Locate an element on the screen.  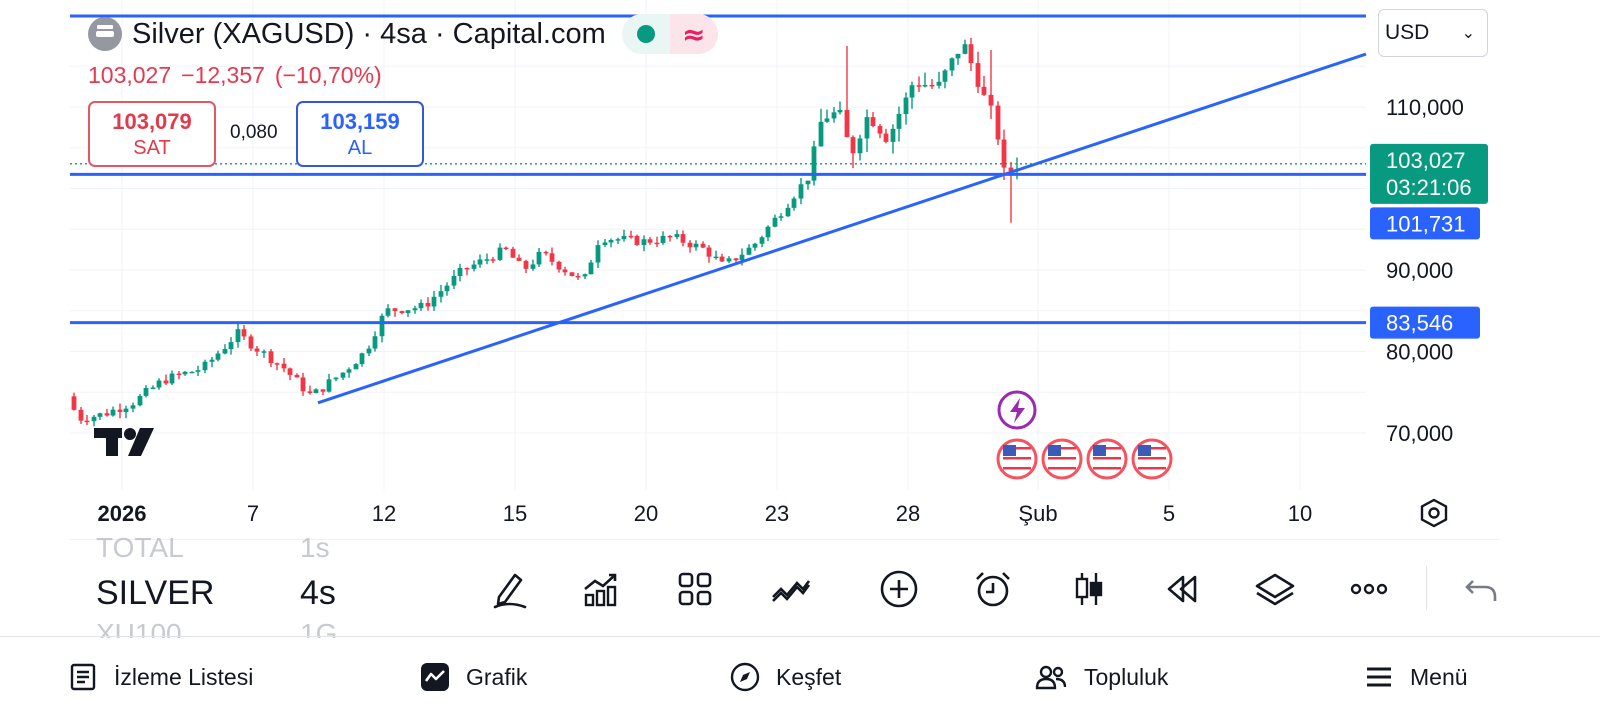
nav-label: Grafik is located at coordinates (497, 676).